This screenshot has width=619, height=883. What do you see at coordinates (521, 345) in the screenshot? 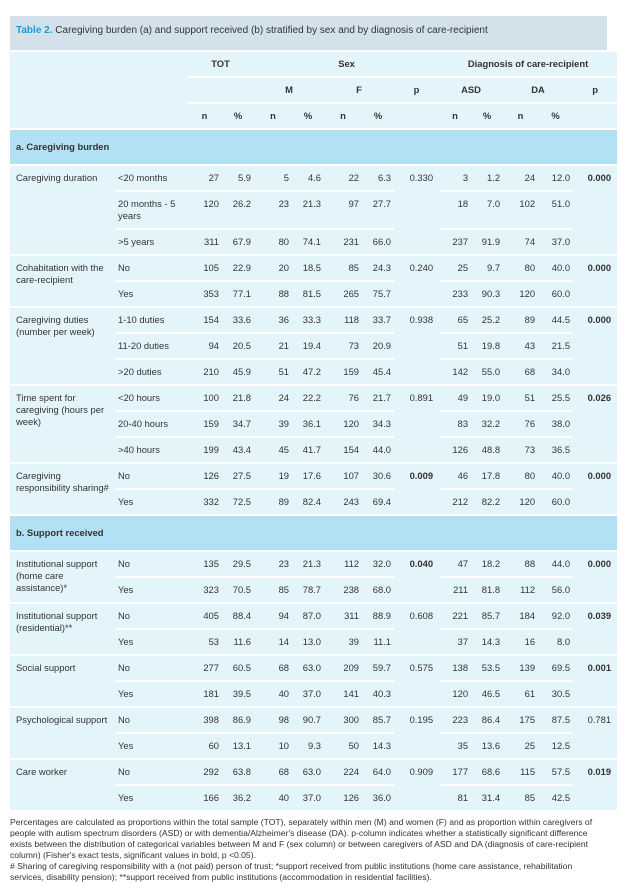
I see `da-n-cell: 43` at bounding box center [521, 345].